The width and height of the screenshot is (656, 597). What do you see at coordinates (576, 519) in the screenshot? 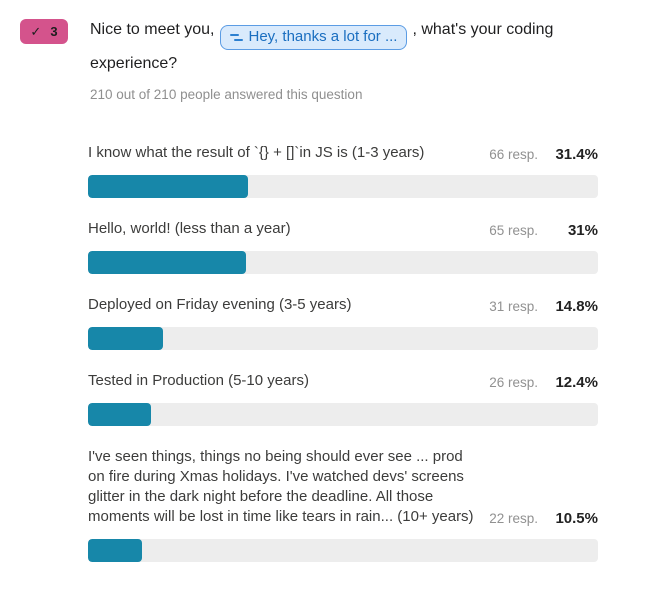
I see `percentage-value: 10.5%` at bounding box center [576, 519].